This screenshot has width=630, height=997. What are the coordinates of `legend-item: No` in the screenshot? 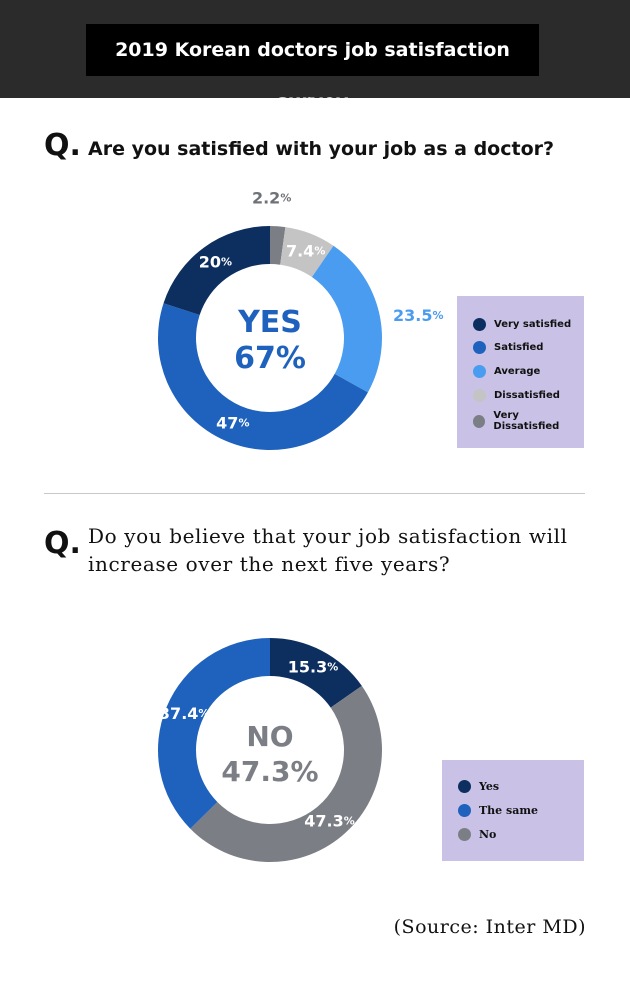 It's located at (477, 834).